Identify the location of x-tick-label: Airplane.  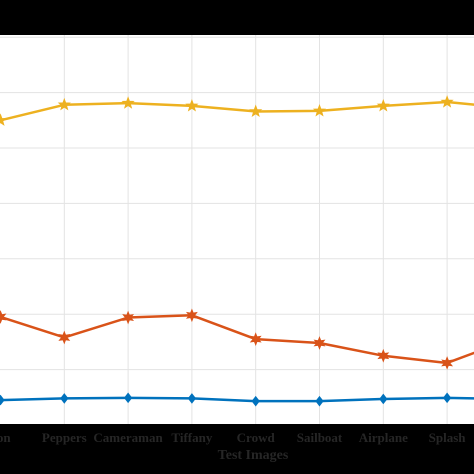
(383, 437).